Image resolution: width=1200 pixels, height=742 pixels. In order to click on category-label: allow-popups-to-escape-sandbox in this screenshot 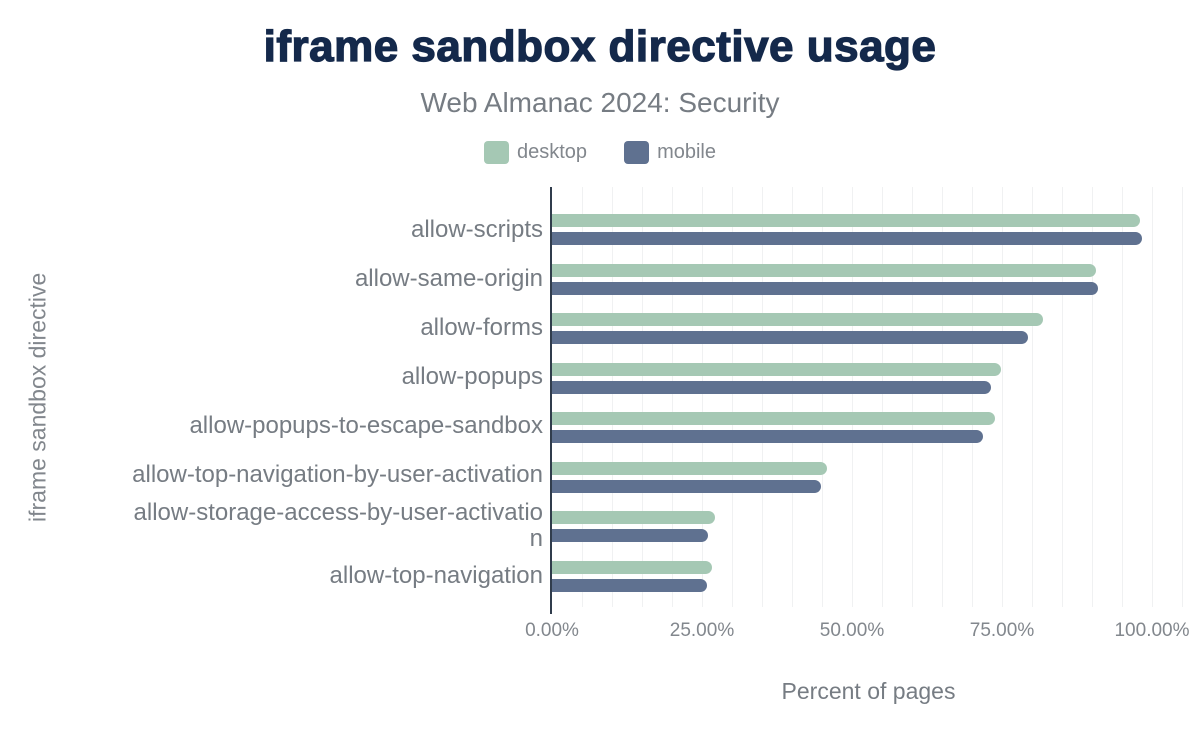, I will do `click(366, 426)`.